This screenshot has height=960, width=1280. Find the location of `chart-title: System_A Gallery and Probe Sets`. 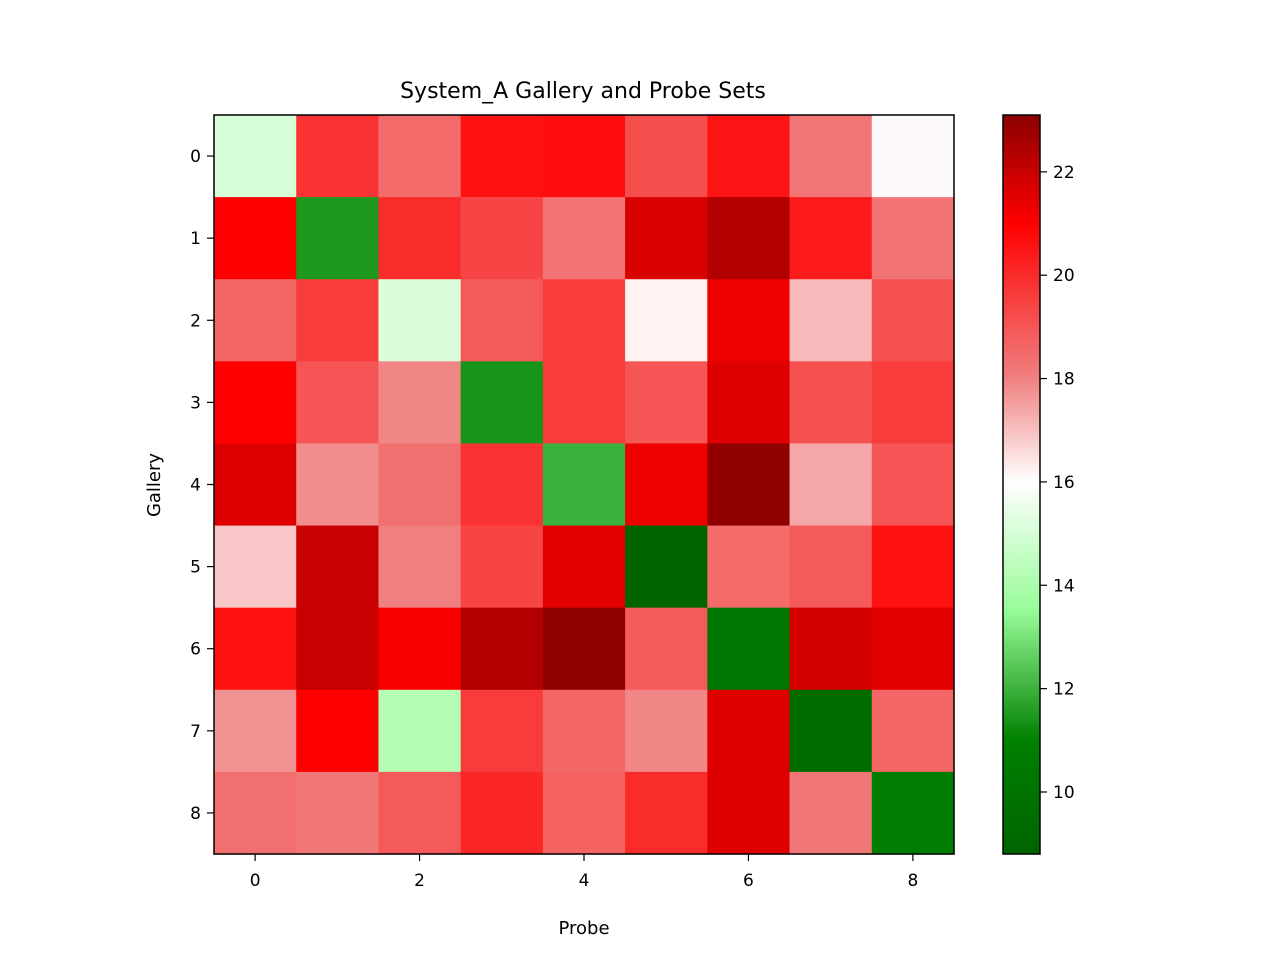

chart-title: System_A Gallery and Probe Sets is located at coordinates (583, 91).